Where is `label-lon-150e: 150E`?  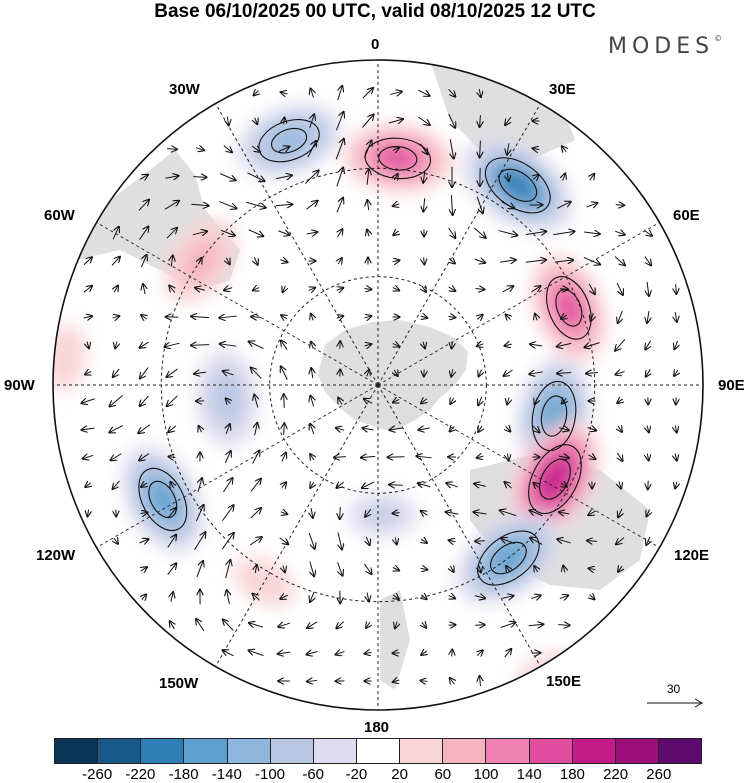
label-lon-150e: 150E is located at coordinates (564, 681).